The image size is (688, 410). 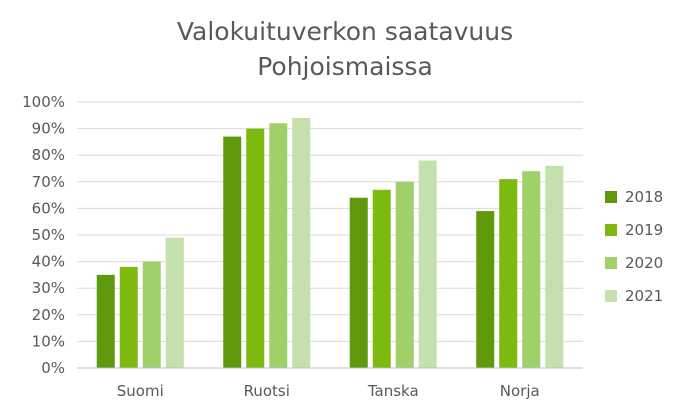 I want to click on bar-2020-norja, so click(x=531, y=269).